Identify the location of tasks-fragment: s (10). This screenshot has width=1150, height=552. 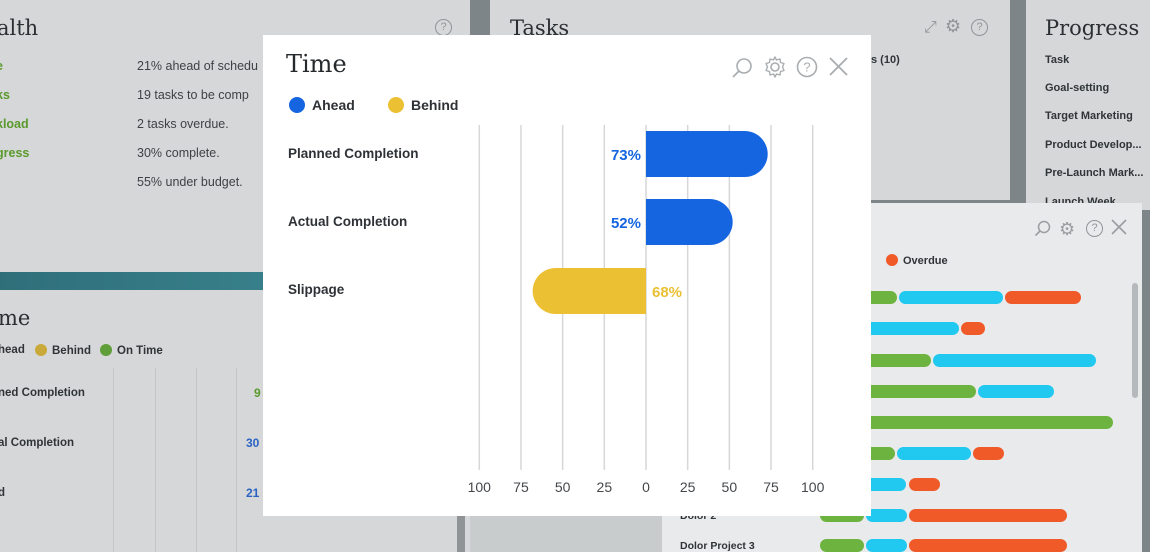
(885, 60).